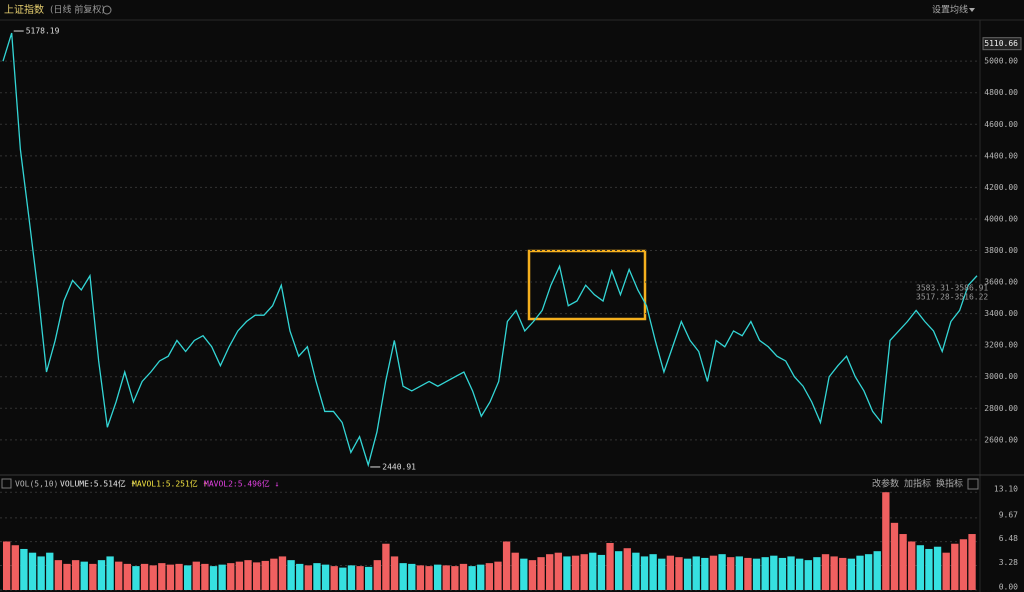 The width and height of the screenshot is (1024, 592). What do you see at coordinates (885, 484) in the screenshot?
I see `indicator-button: 改参数` at bounding box center [885, 484].